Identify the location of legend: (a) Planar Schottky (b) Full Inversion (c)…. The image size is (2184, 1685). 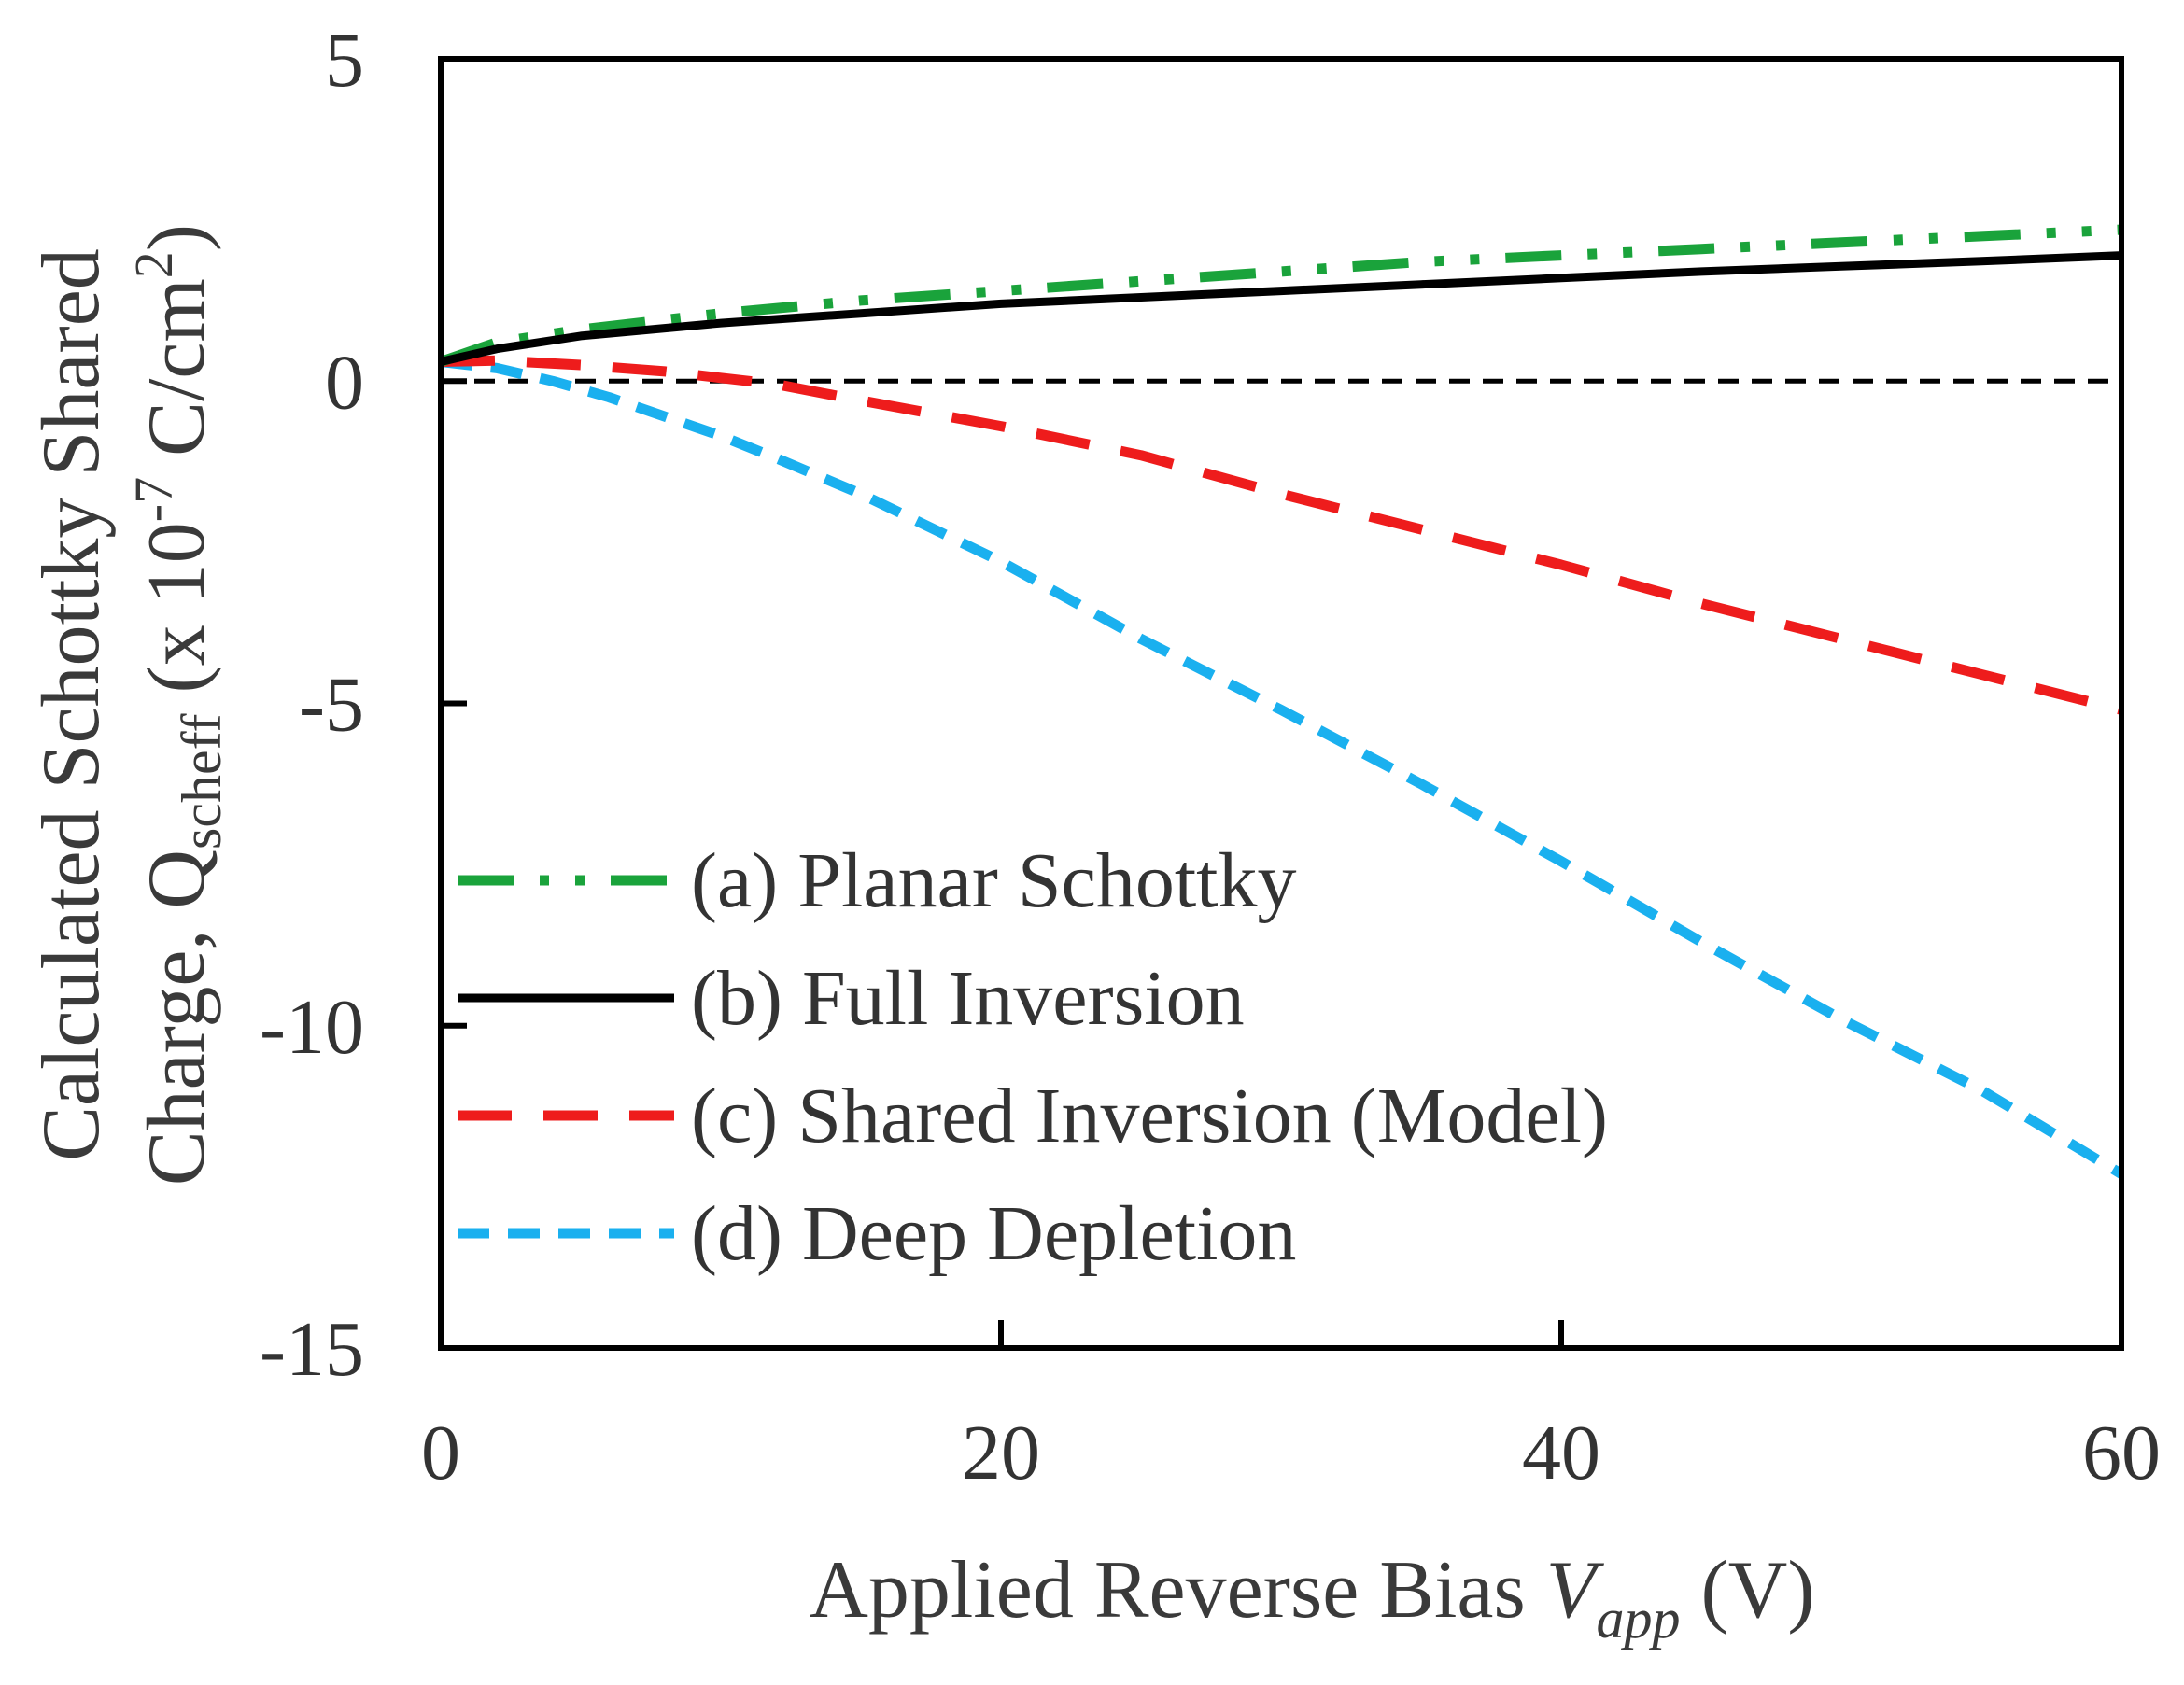
(1033, 1057).